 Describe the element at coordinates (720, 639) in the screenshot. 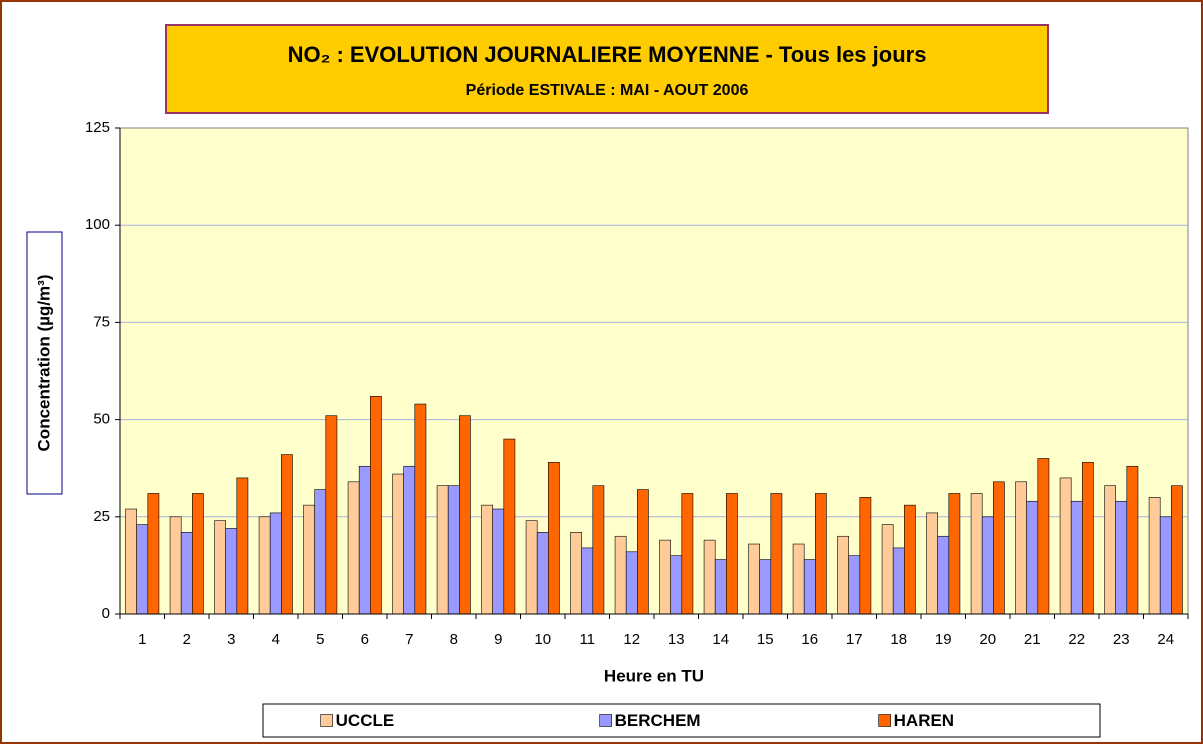

I see `x-tick-label: 14` at that location.